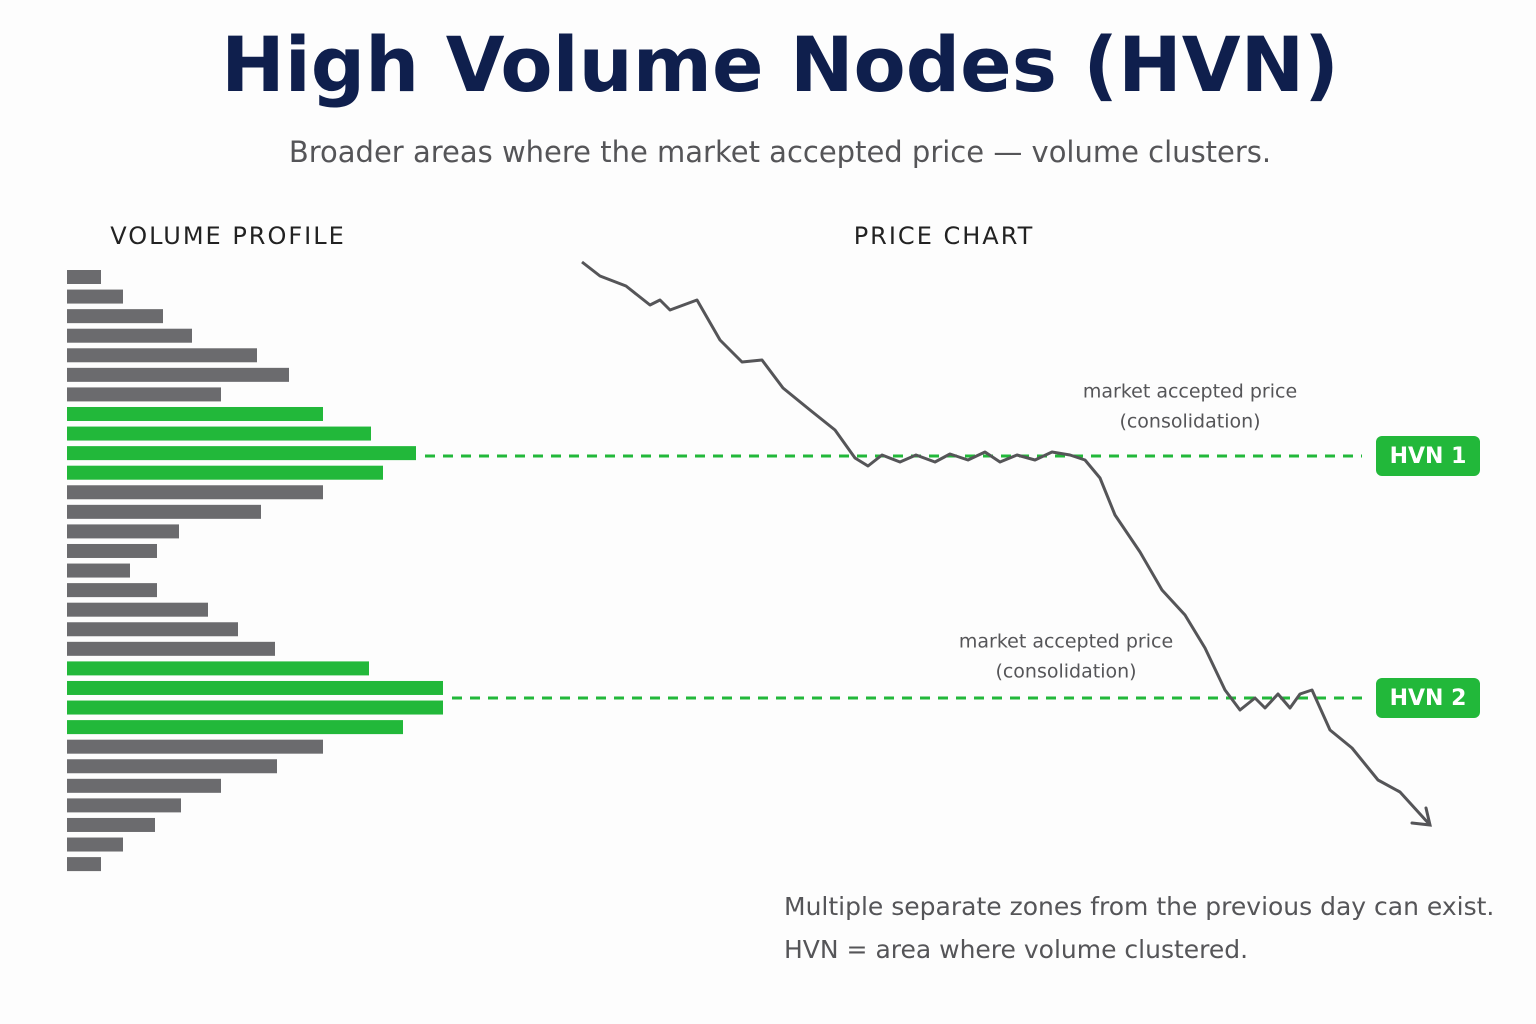  Describe the element at coordinates (1421, 816) in the screenshot. I see `arrow-head` at that location.